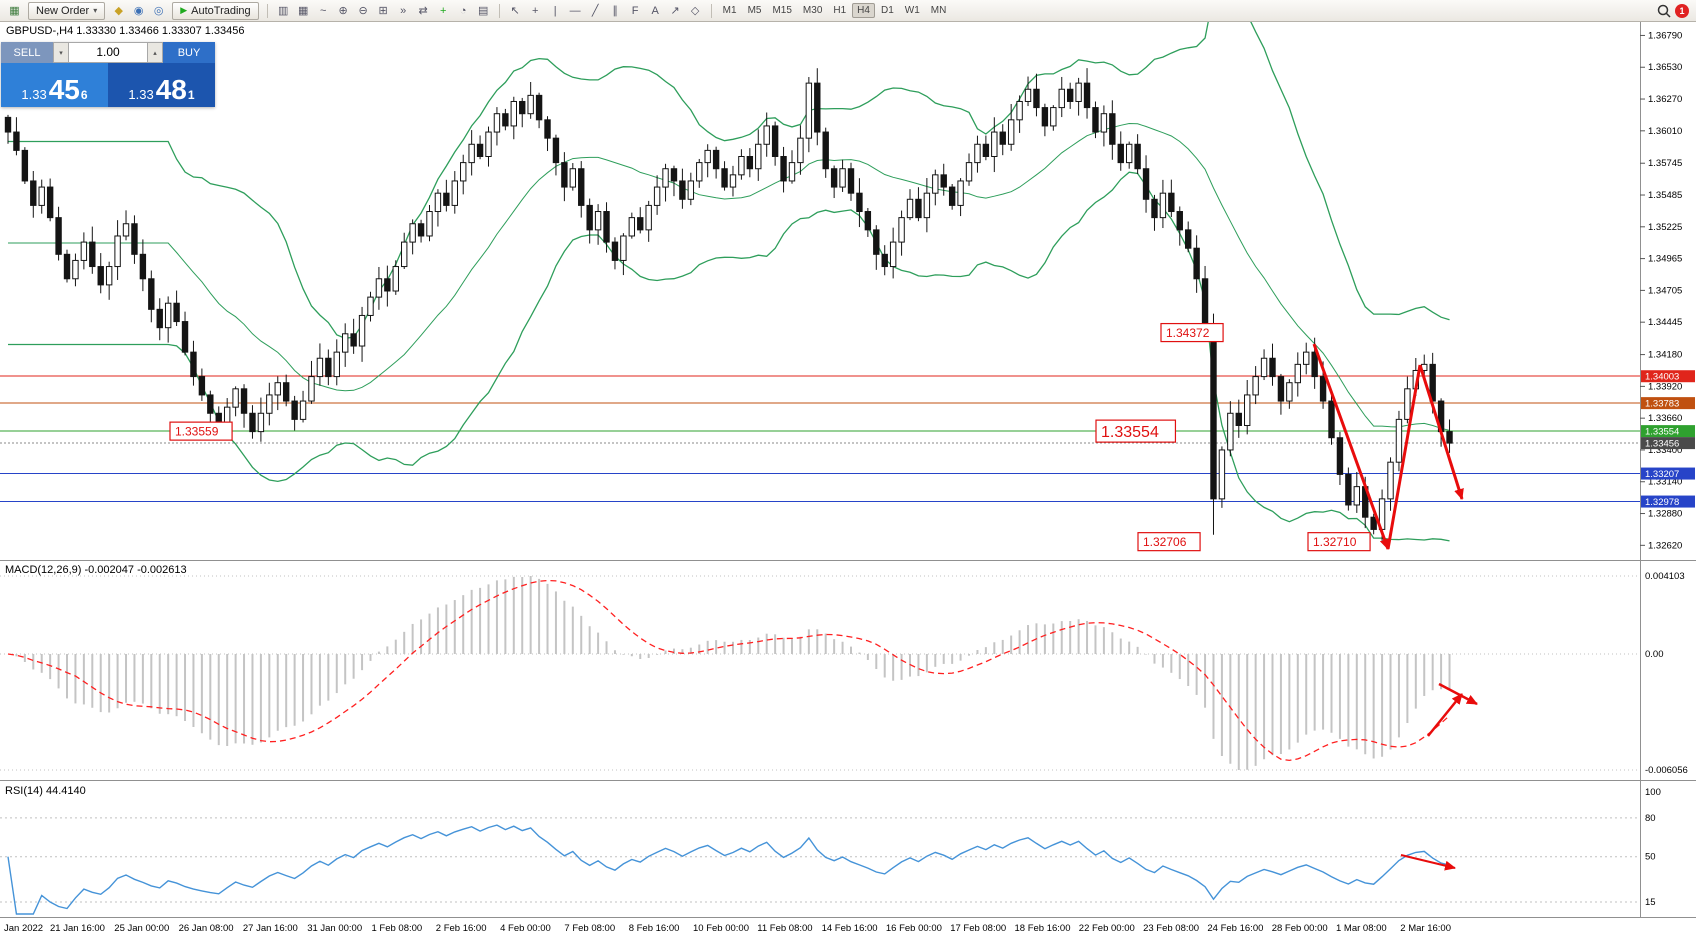 The image size is (1696, 938). I want to click on svg-text: 7 Feb 08:00, so click(589, 928).